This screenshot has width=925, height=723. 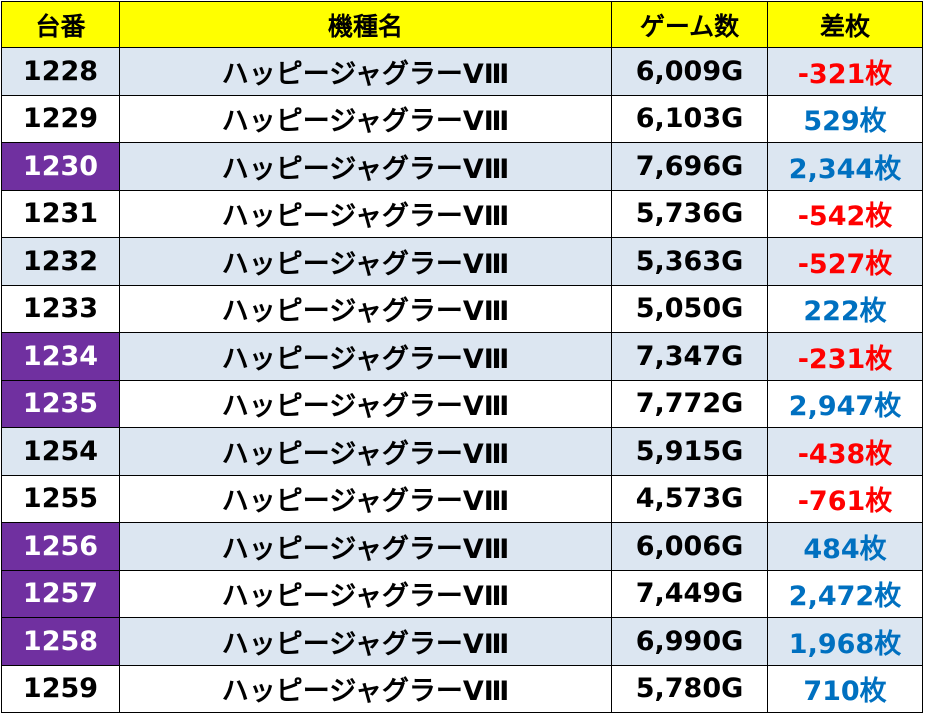 I want to click on coin-difference: 1,968枚, so click(x=845, y=641).